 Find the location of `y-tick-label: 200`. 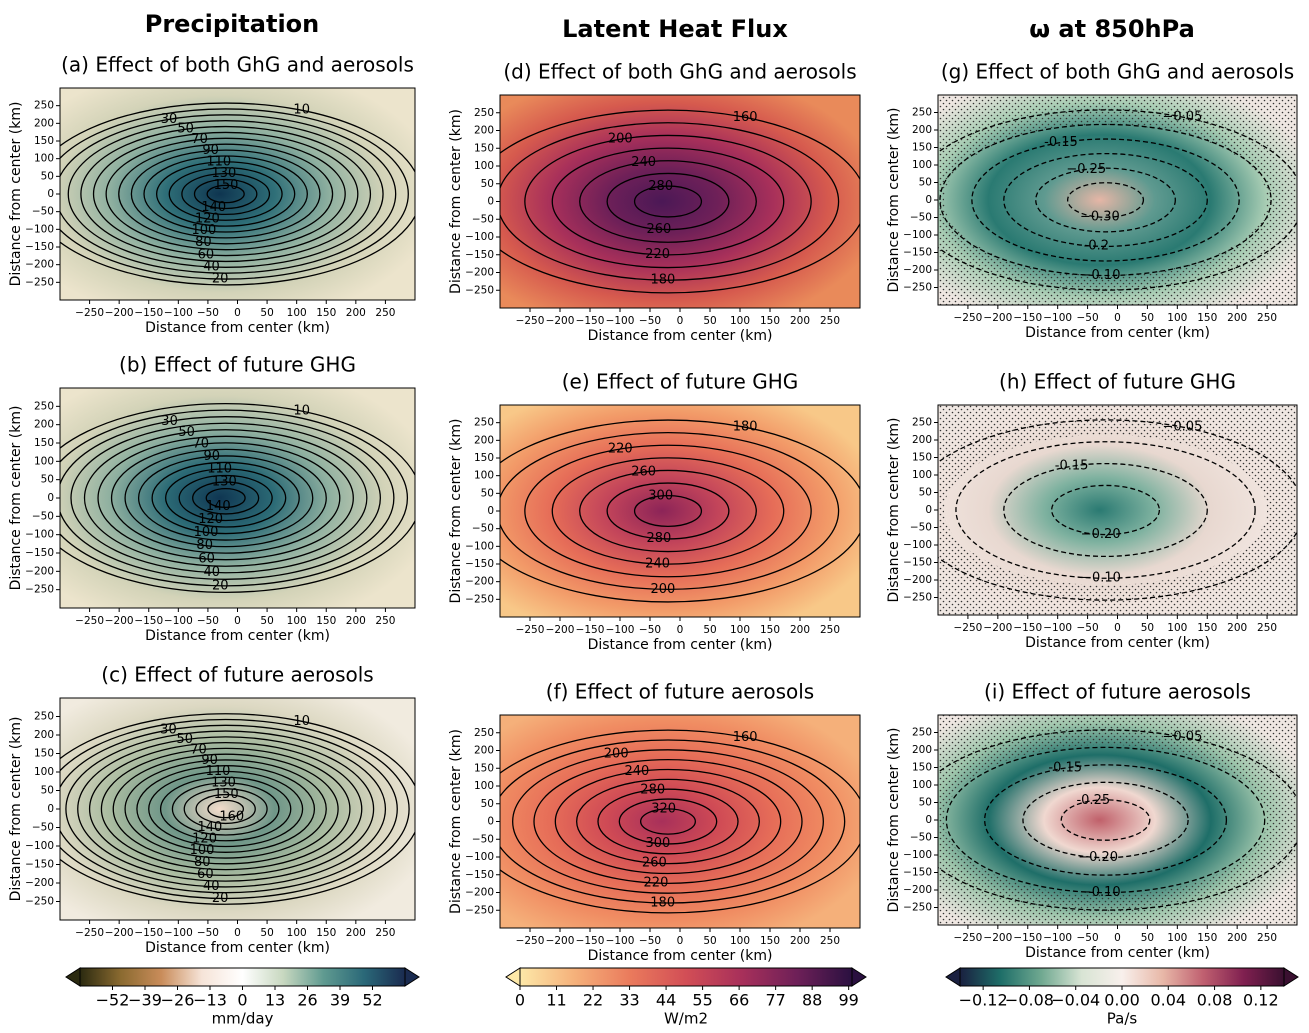

y-tick-label: 200 is located at coordinates (484, 751).